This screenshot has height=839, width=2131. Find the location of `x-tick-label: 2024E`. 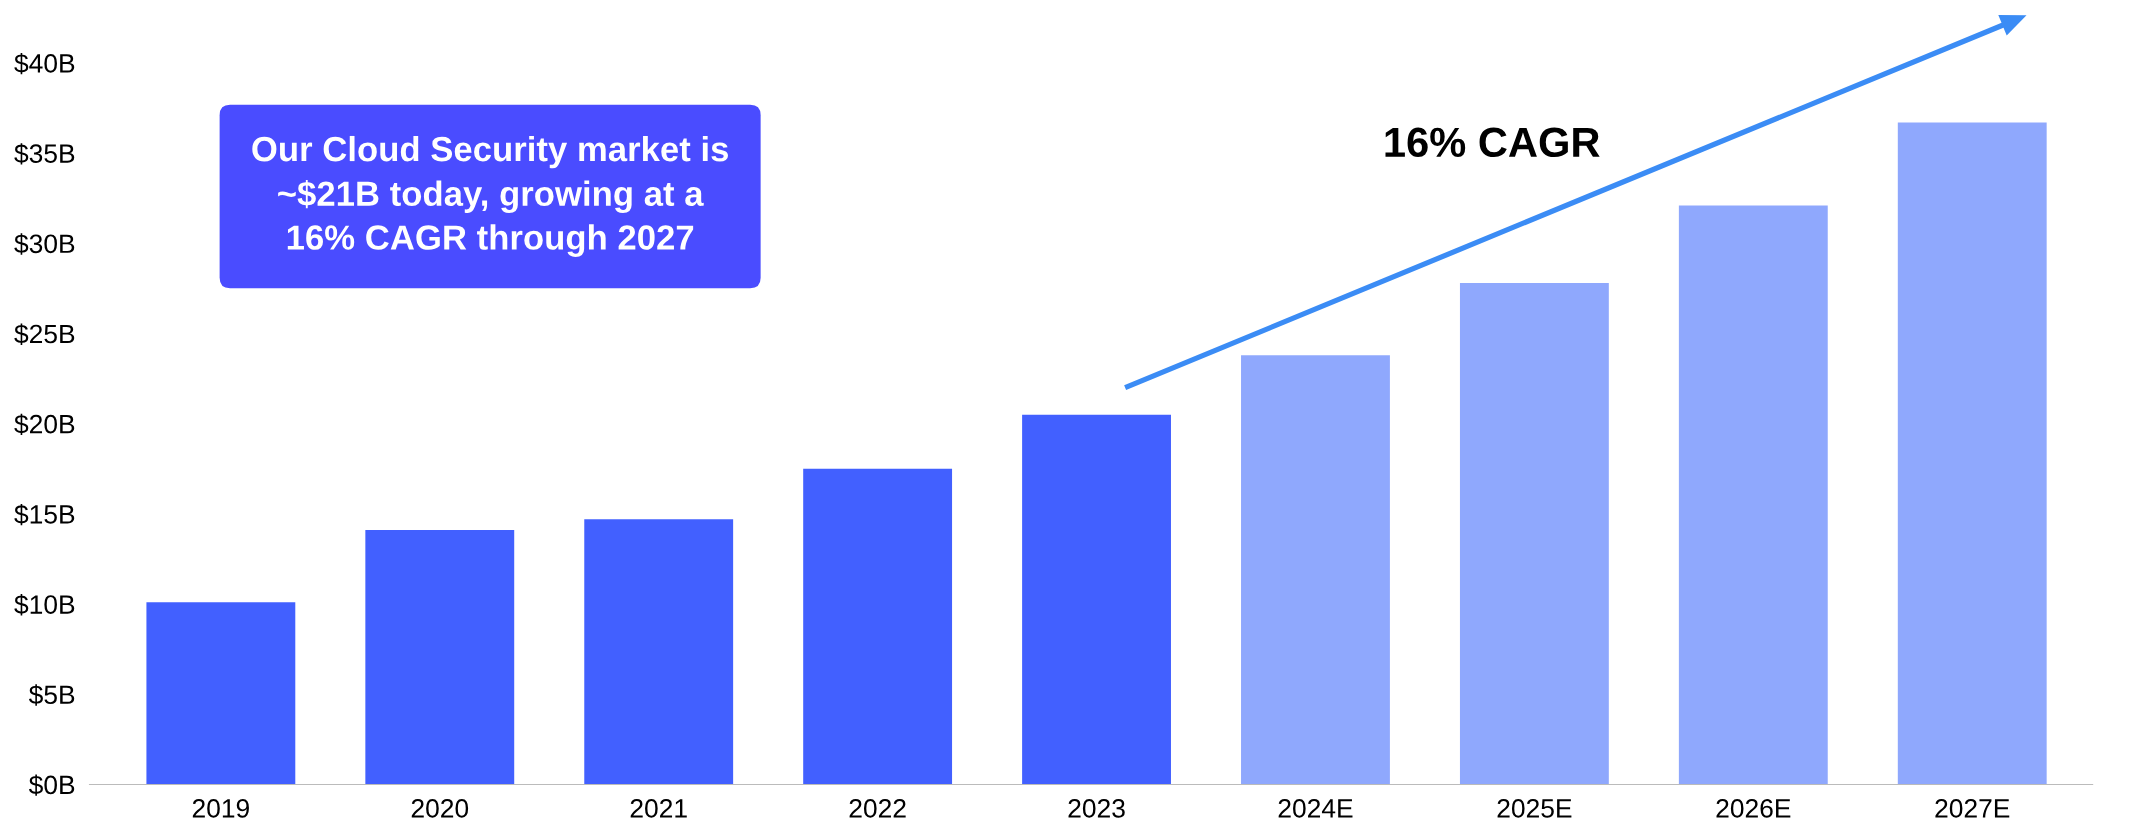

x-tick-label: 2024E is located at coordinates (1315, 808).